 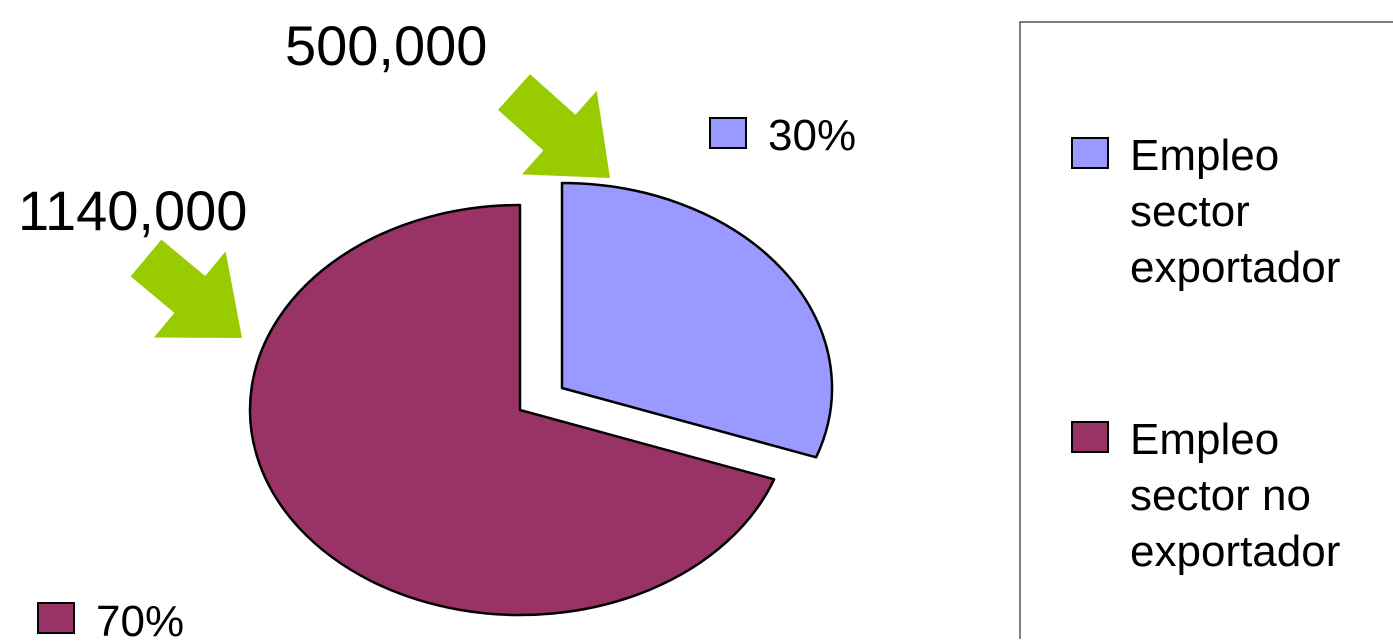 What do you see at coordinates (697, 320) in the screenshot?
I see `pie-slice-empleo-sector-exportador` at bounding box center [697, 320].